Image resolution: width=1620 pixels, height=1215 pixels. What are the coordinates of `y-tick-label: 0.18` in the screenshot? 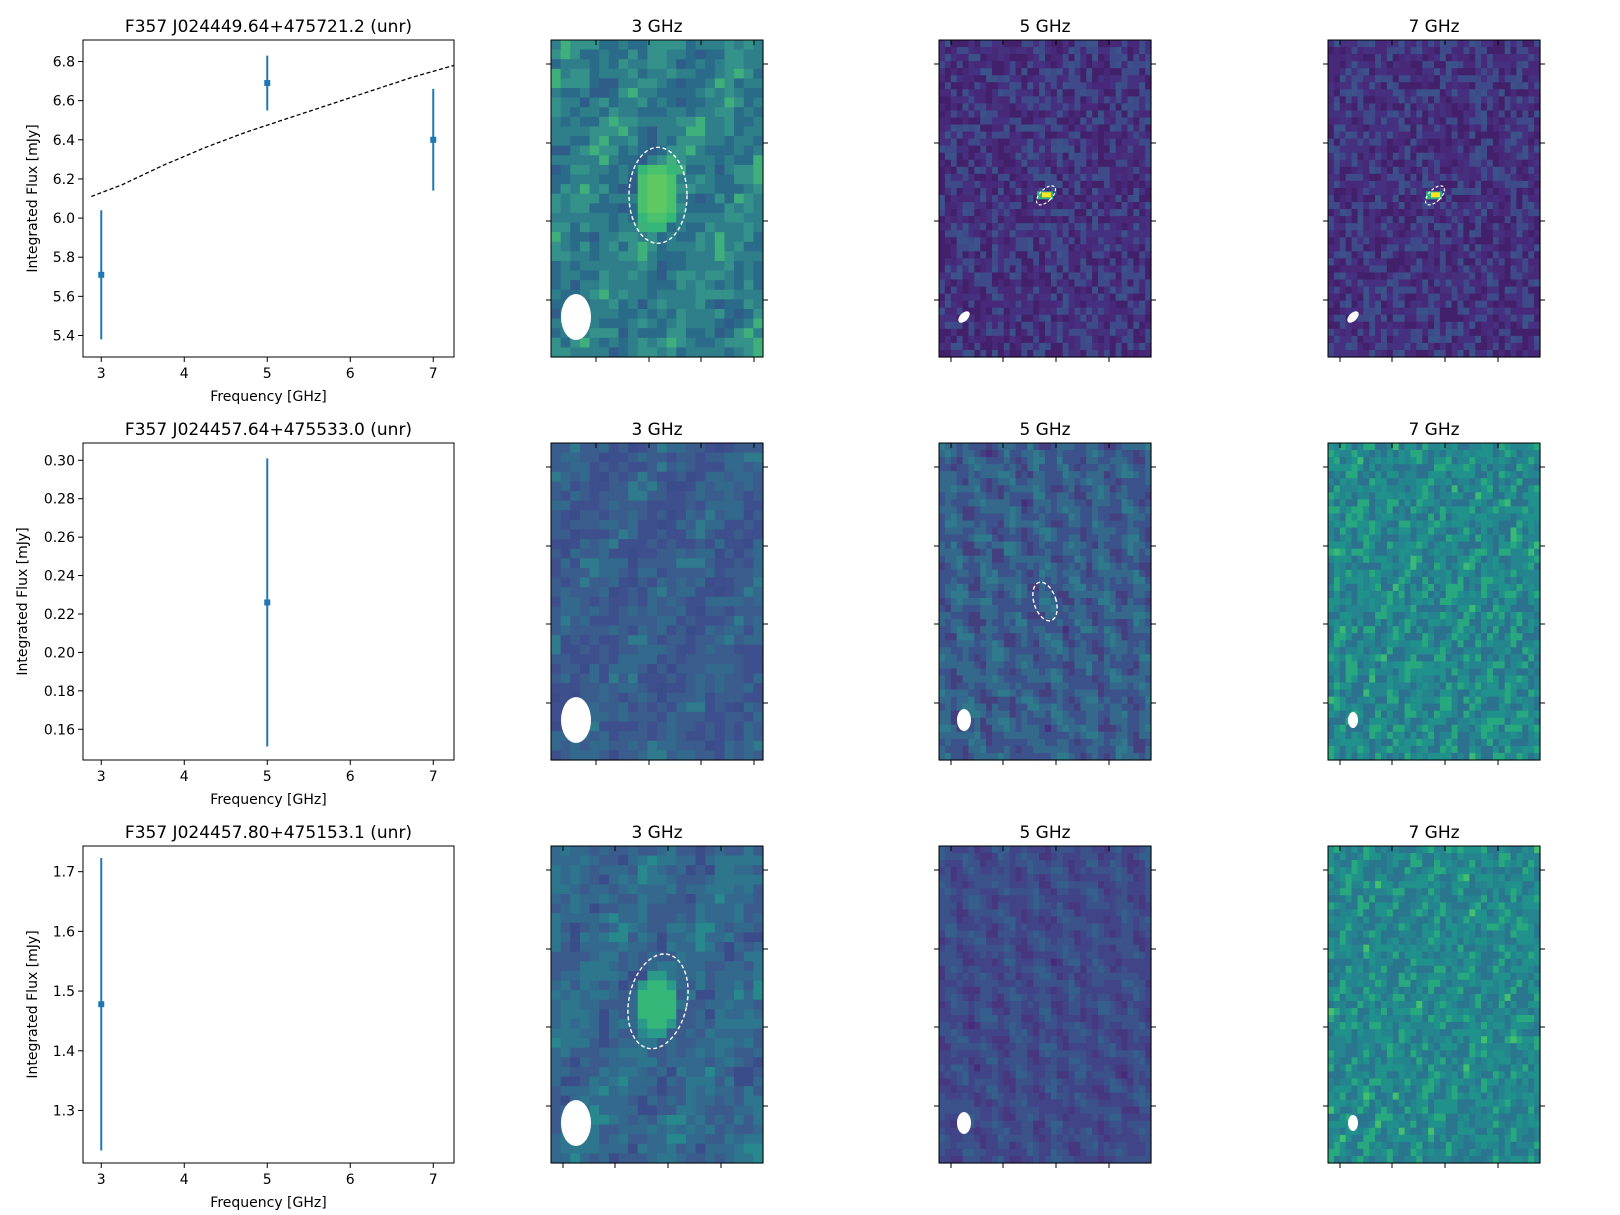 It's located at (59, 692).